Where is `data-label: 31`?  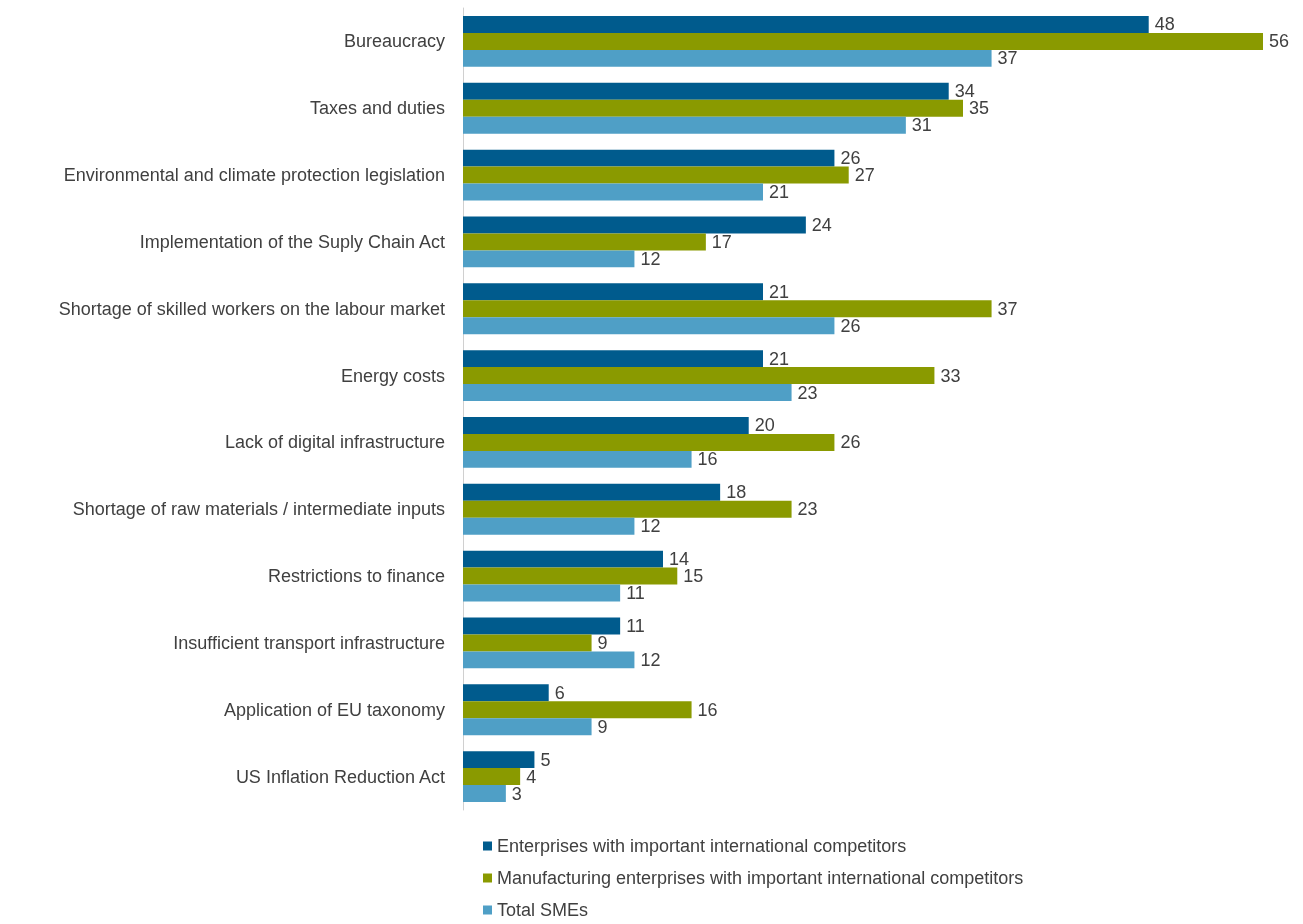 data-label: 31 is located at coordinates (921, 125).